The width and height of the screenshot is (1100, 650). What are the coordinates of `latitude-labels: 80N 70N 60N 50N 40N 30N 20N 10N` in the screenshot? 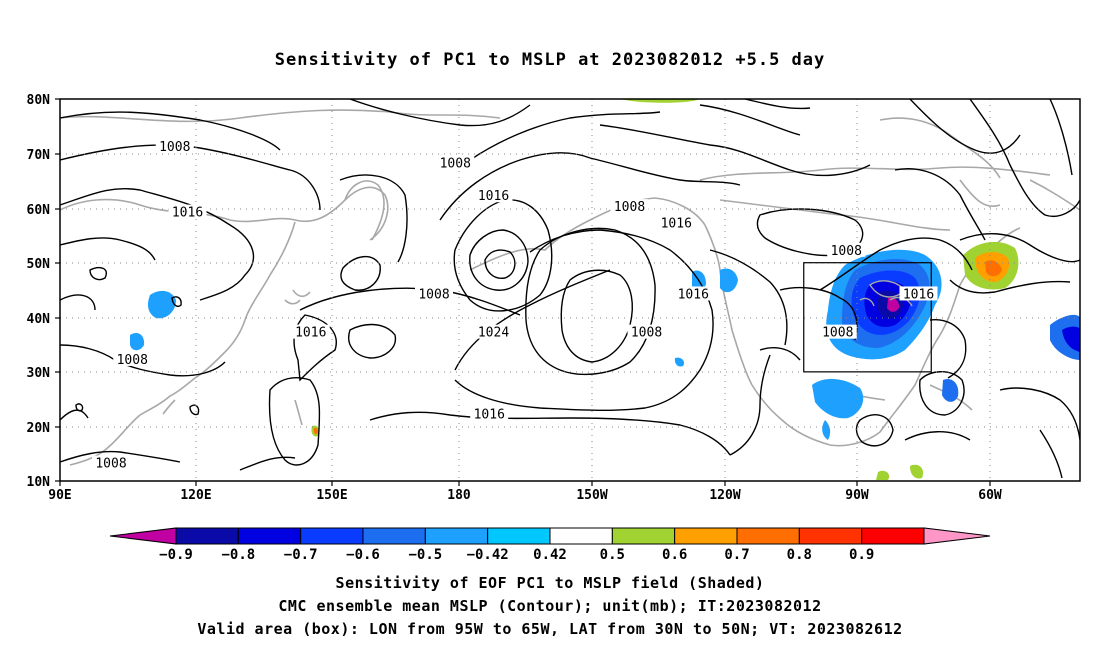 It's located at (39, 291).